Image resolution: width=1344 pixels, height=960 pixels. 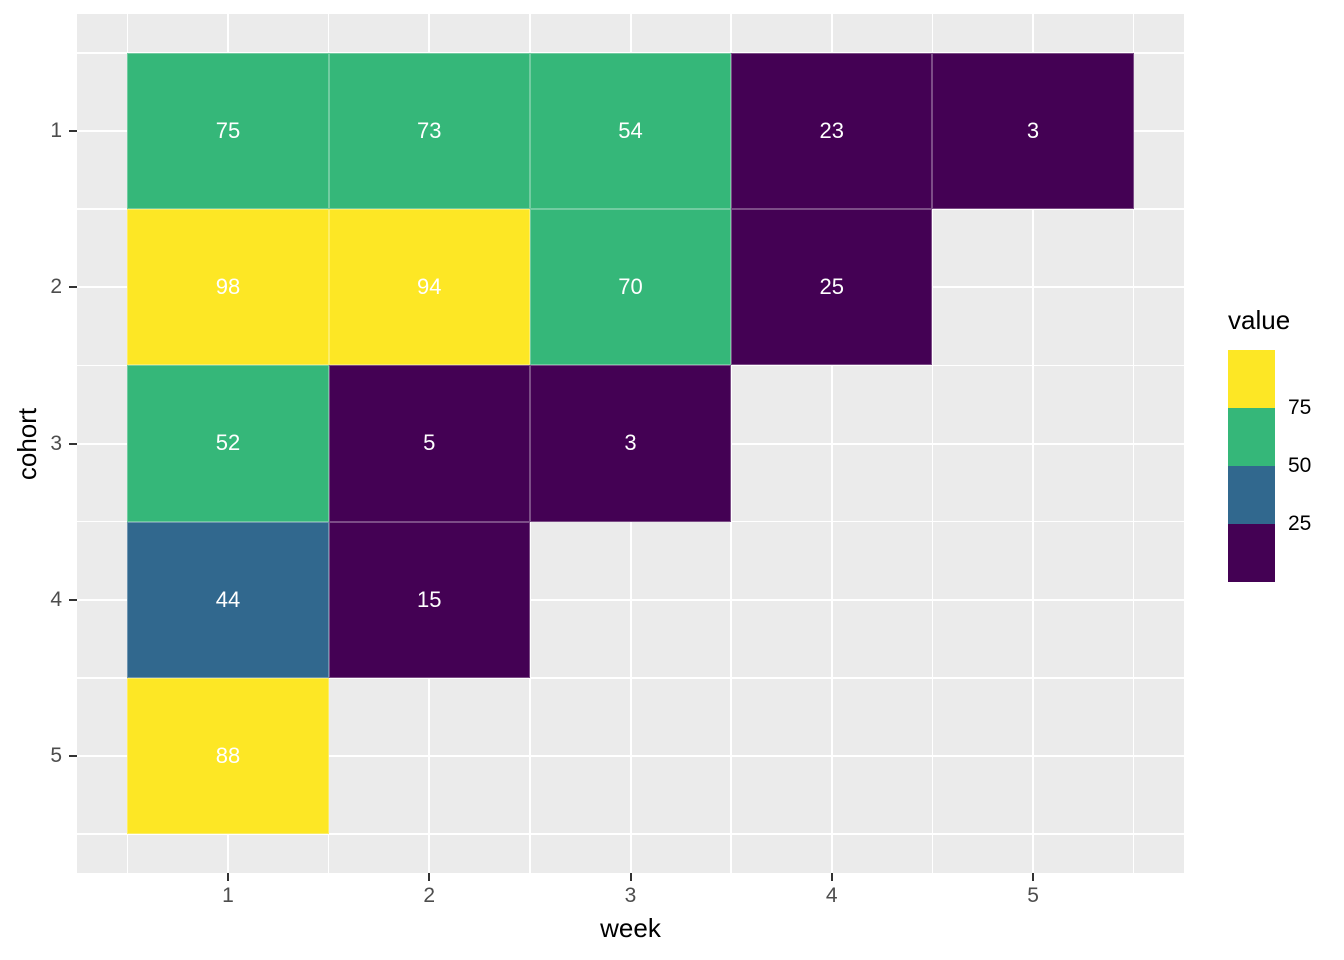 I want to click on heatmap-tile: 23, so click(x=832, y=131).